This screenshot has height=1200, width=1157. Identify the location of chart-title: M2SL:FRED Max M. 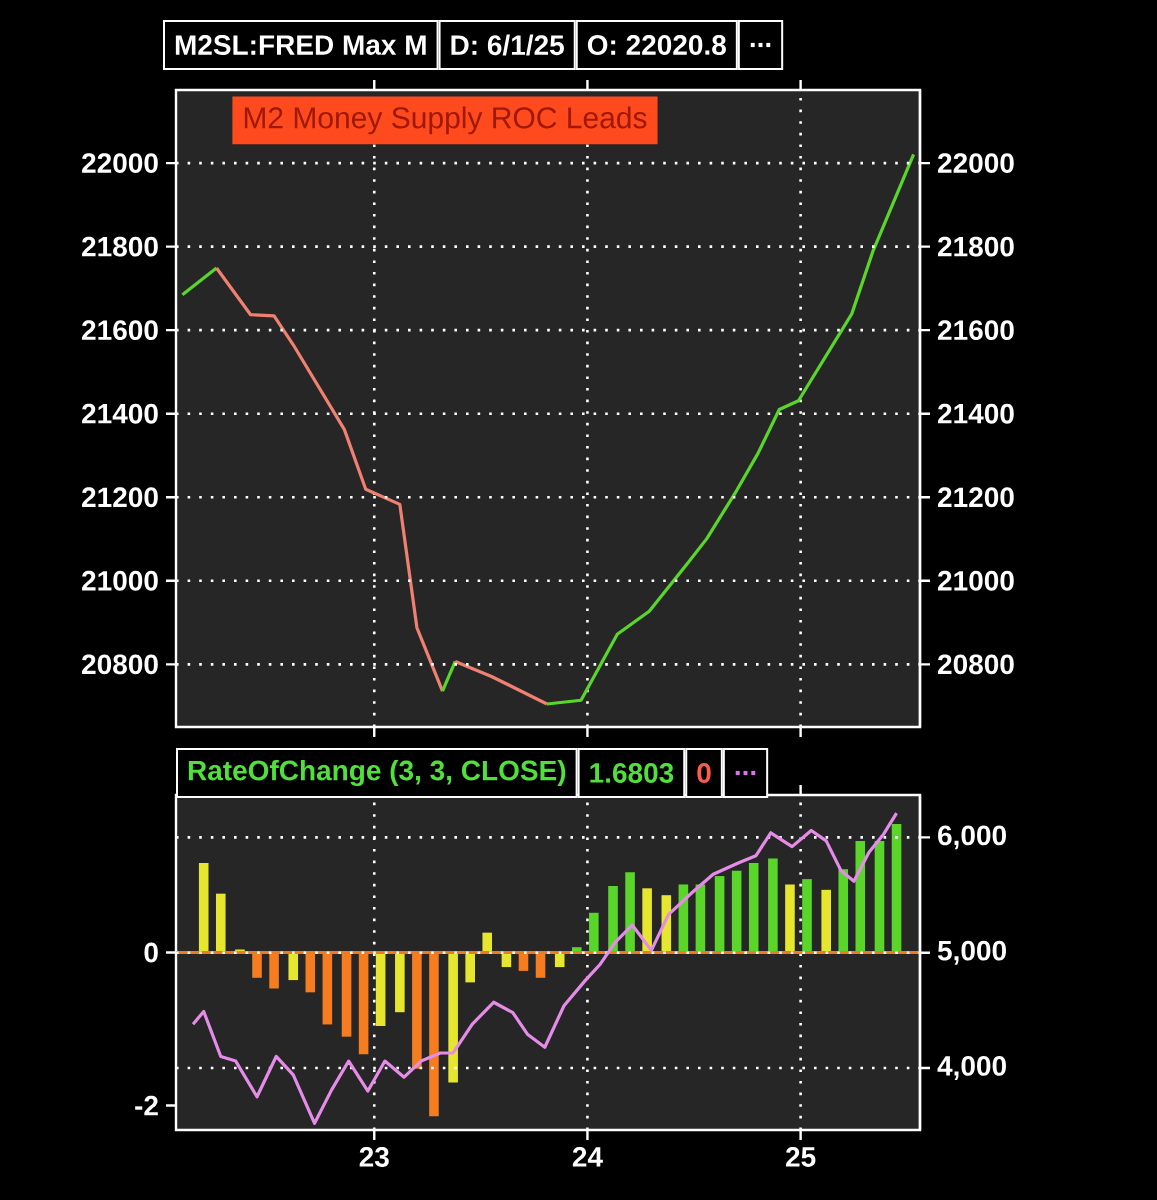
(300, 45).